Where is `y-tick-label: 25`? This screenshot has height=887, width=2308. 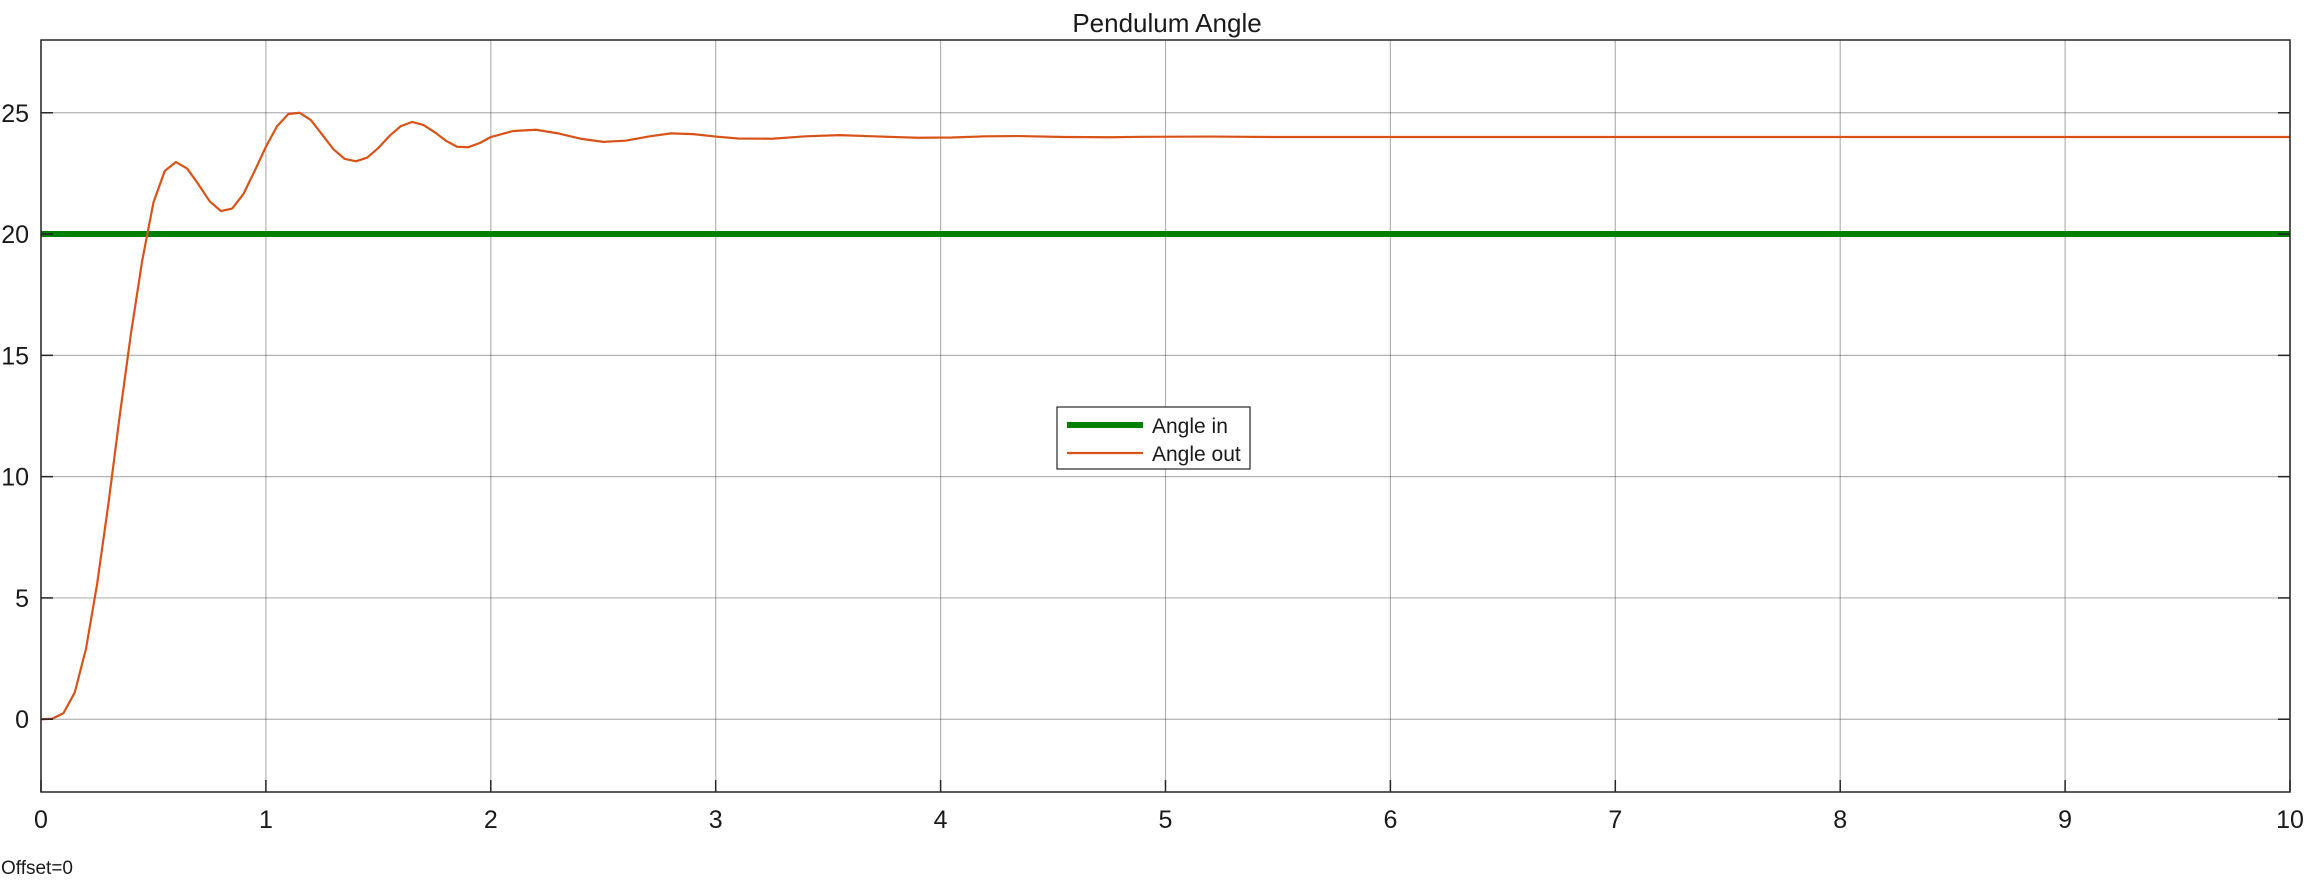 y-tick-label: 25 is located at coordinates (15, 114).